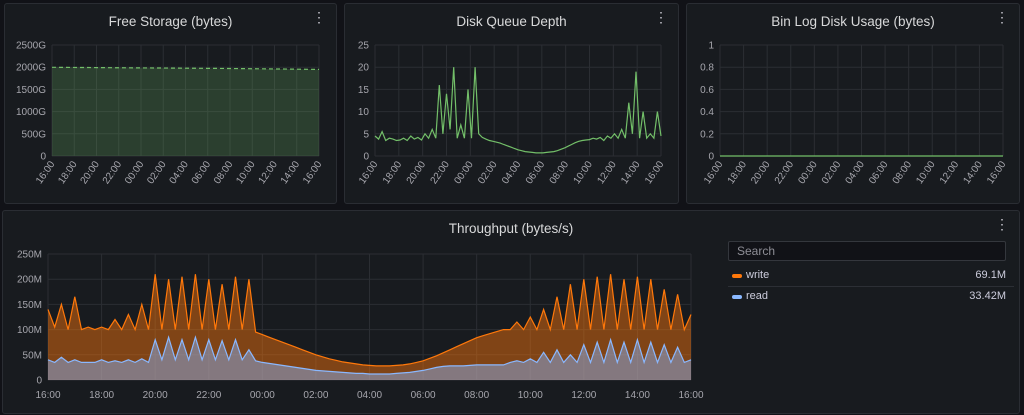  What do you see at coordinates (364, 112) in the screenshot?
I see `y-tick-label: 10` at bounding box center [364, 112].